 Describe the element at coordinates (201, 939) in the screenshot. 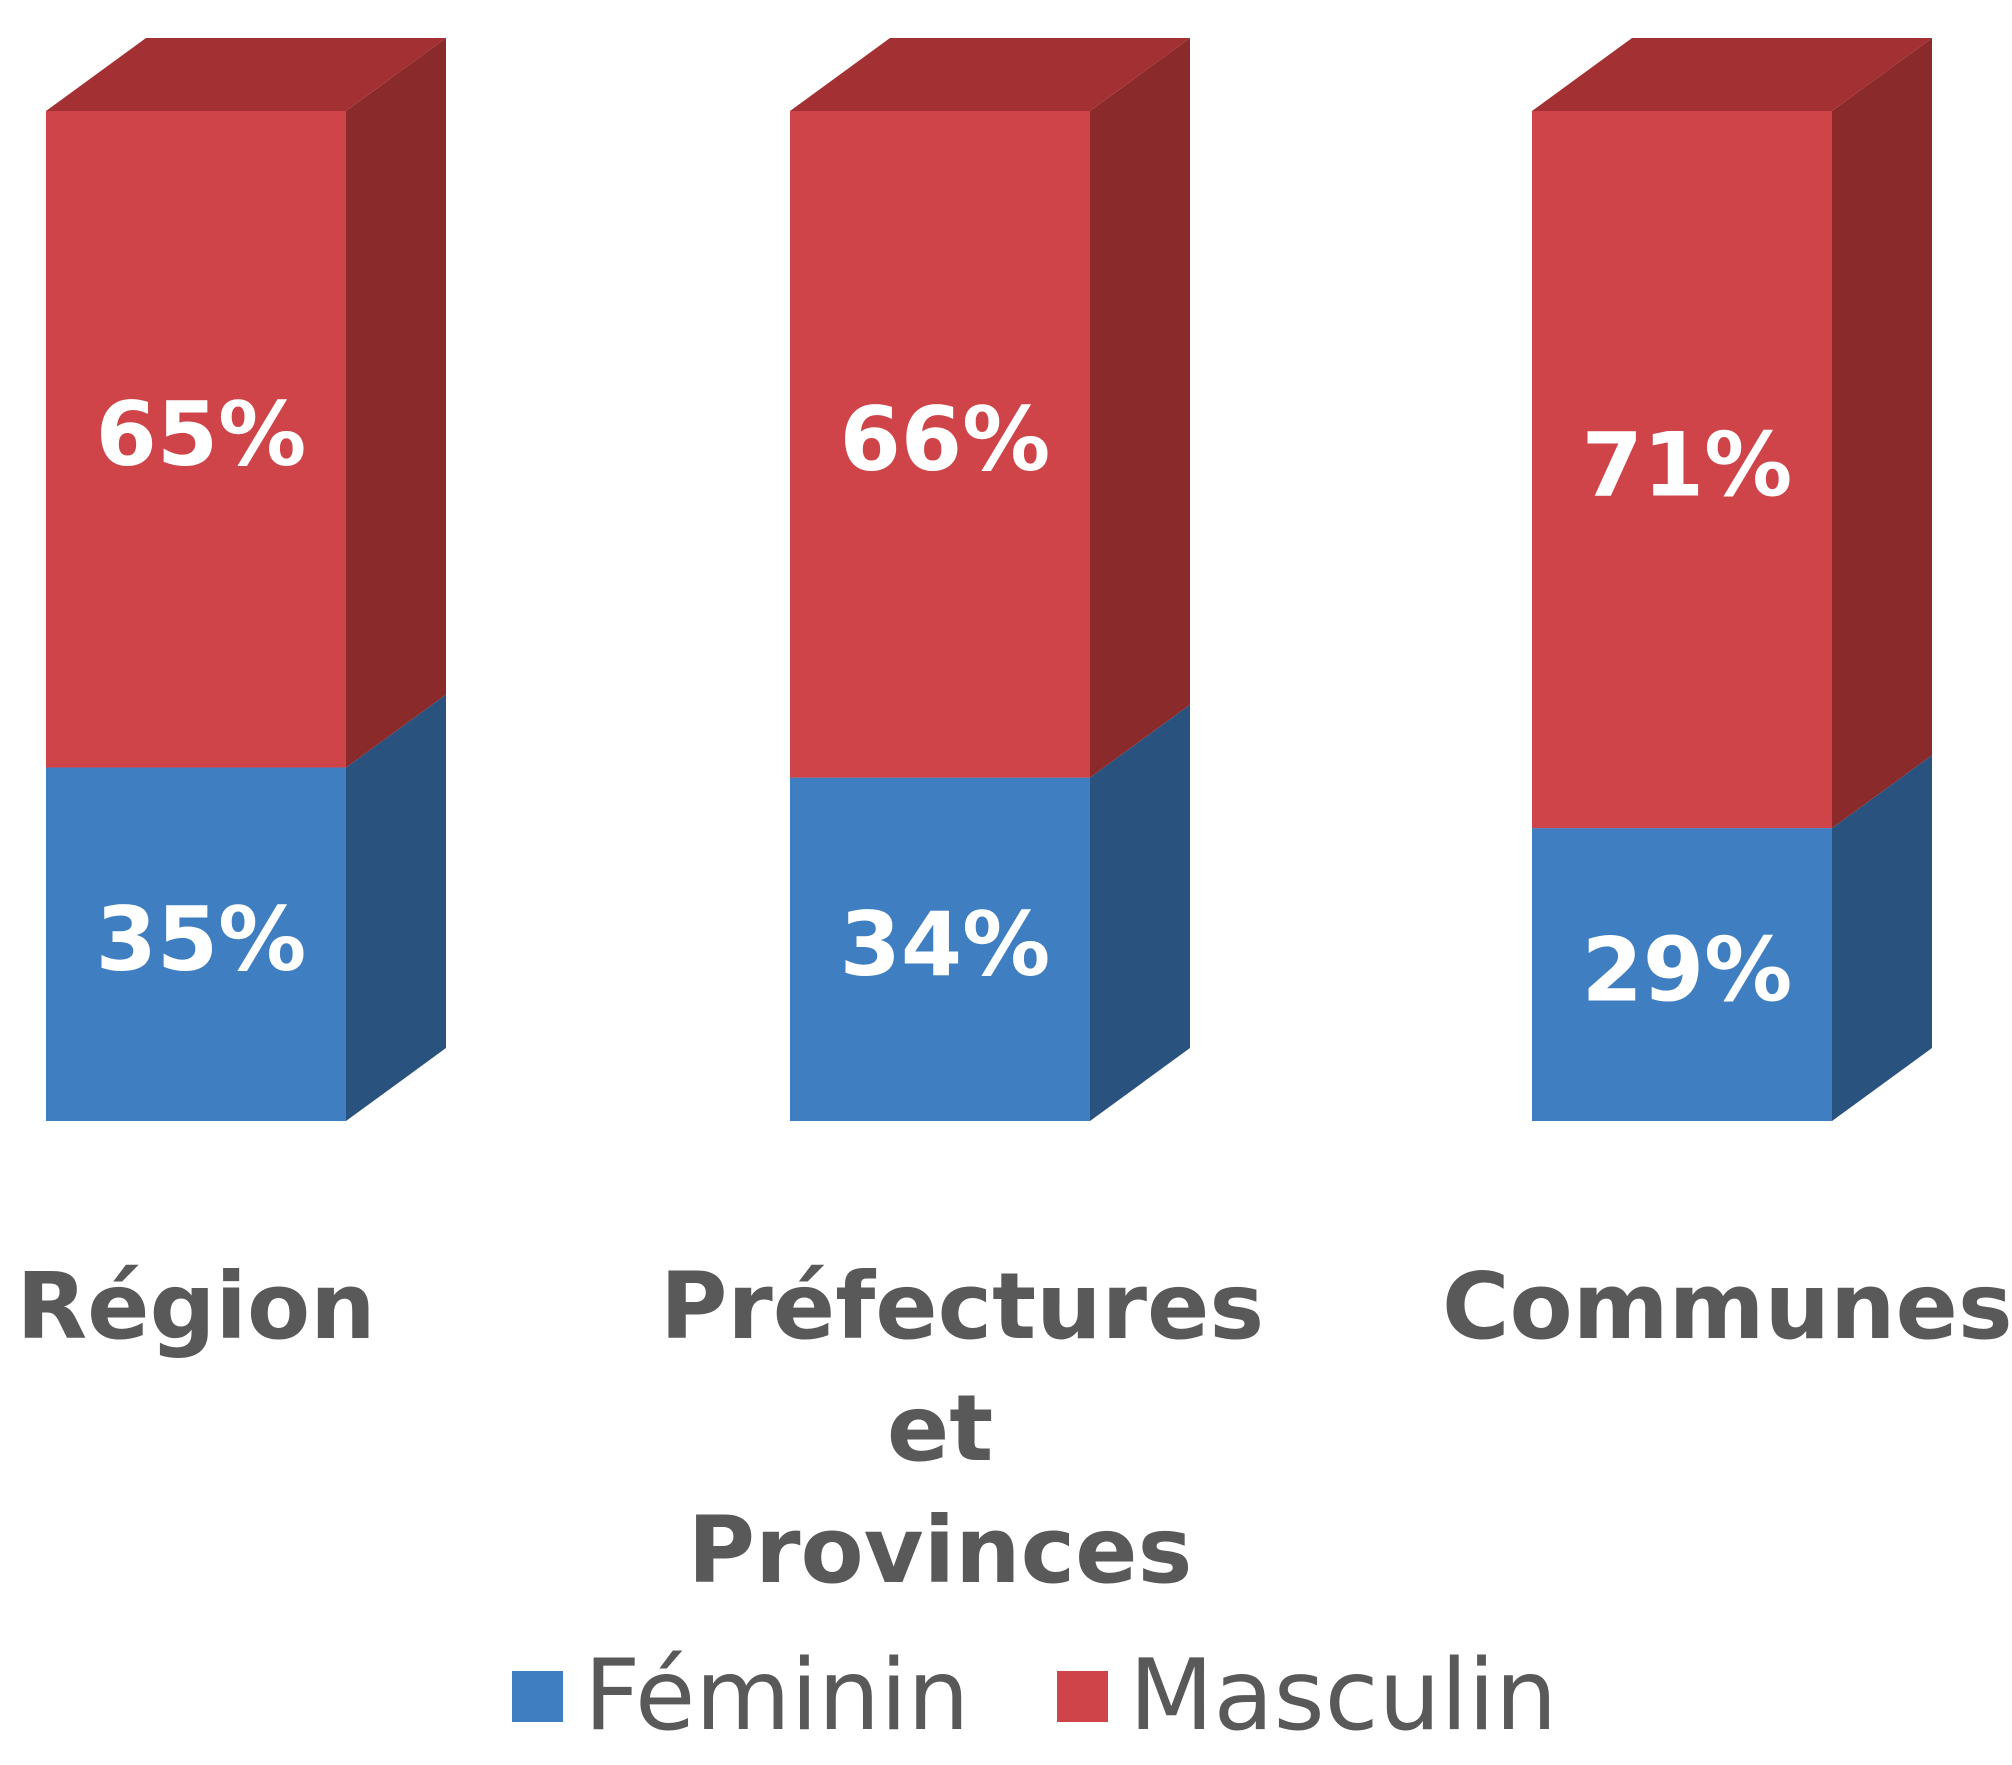

I see `data-label: 35%` at that location.